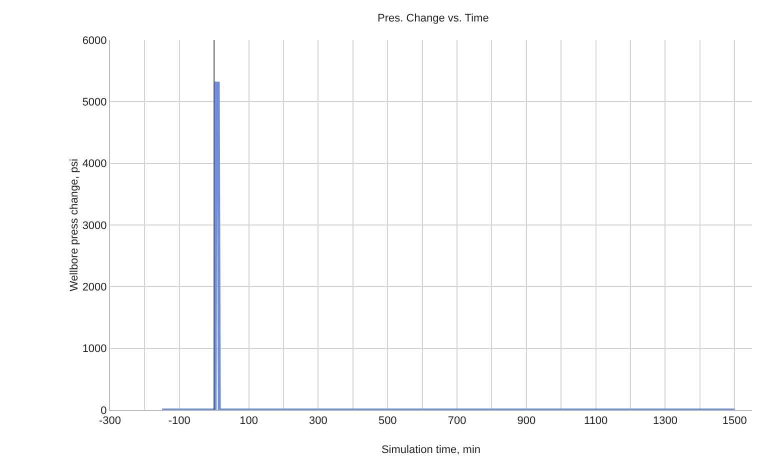  I want to click on chart-title: Pres. Change vs. Time, so click(433, 18).